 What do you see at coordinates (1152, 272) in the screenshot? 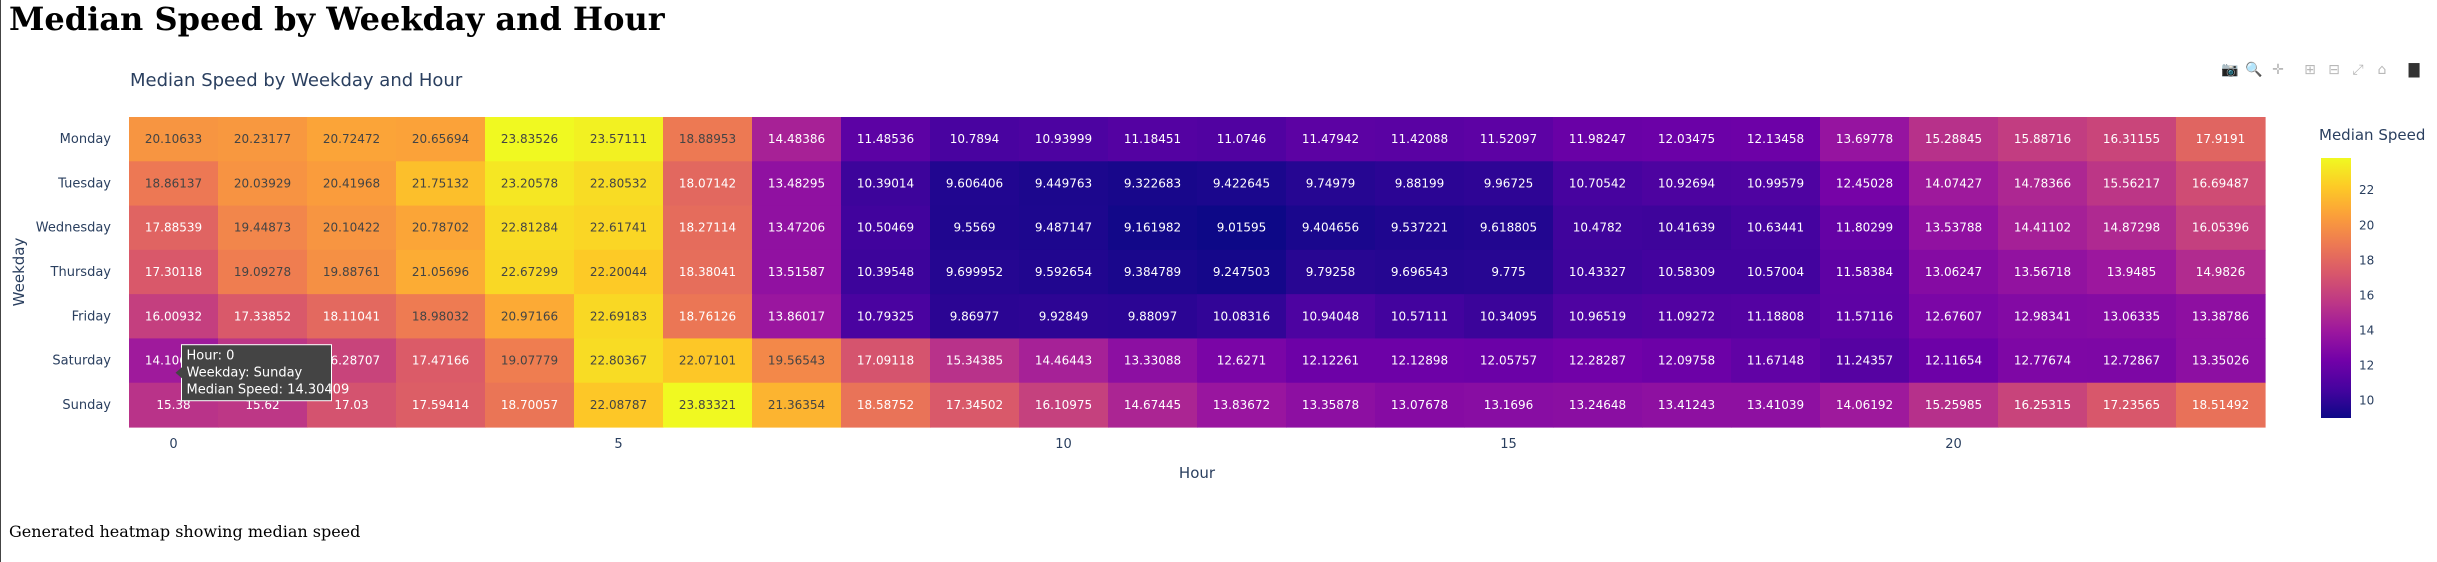
I see `cell-value-label: 9.384789` at bounding box center [1152, 272].